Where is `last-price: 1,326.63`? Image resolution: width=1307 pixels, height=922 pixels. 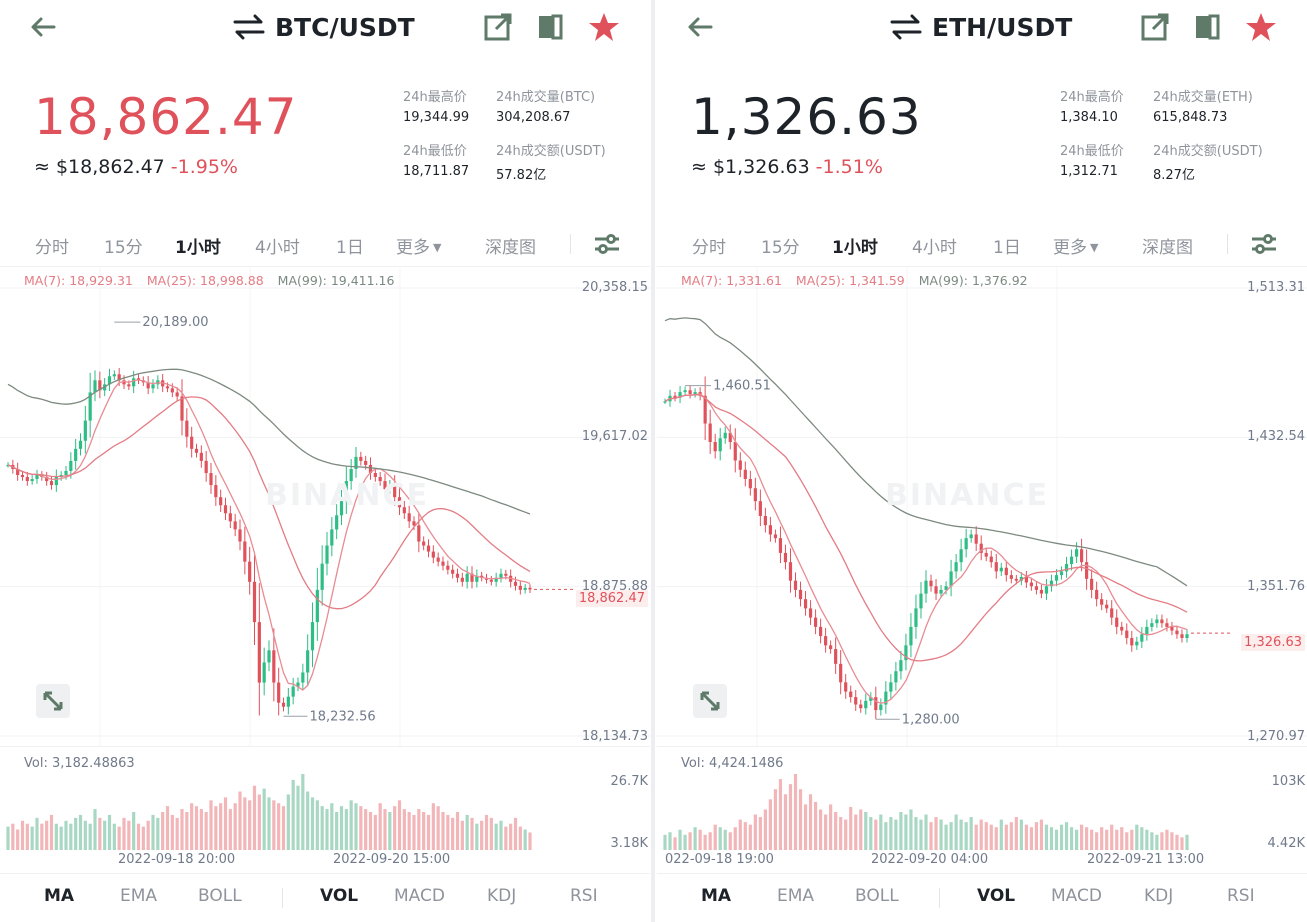
last-price: 1,326.63 is located at coordinates (806, 117).